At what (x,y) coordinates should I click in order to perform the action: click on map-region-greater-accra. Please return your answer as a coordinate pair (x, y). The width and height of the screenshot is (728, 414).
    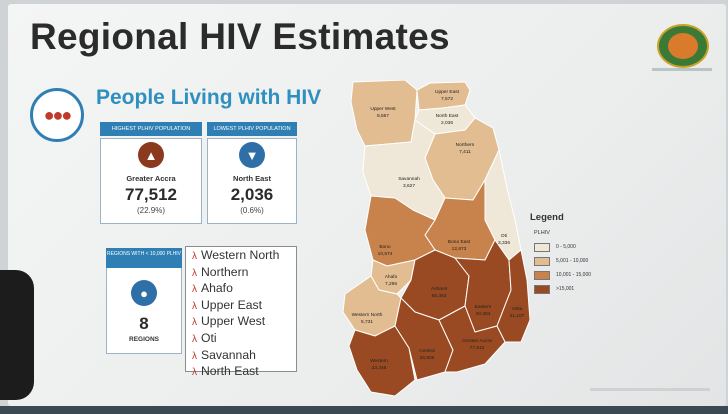
    Looking at the image, I should click on (472, 339).